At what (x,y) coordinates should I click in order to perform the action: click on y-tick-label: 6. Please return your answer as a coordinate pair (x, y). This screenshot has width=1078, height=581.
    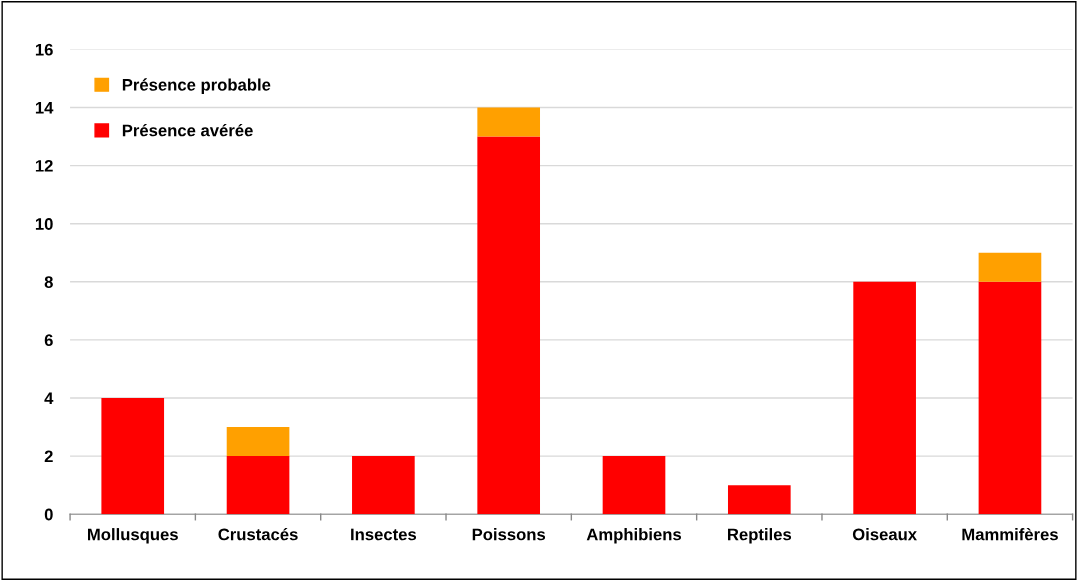
    Looking at the image, I should click on (48, 340).